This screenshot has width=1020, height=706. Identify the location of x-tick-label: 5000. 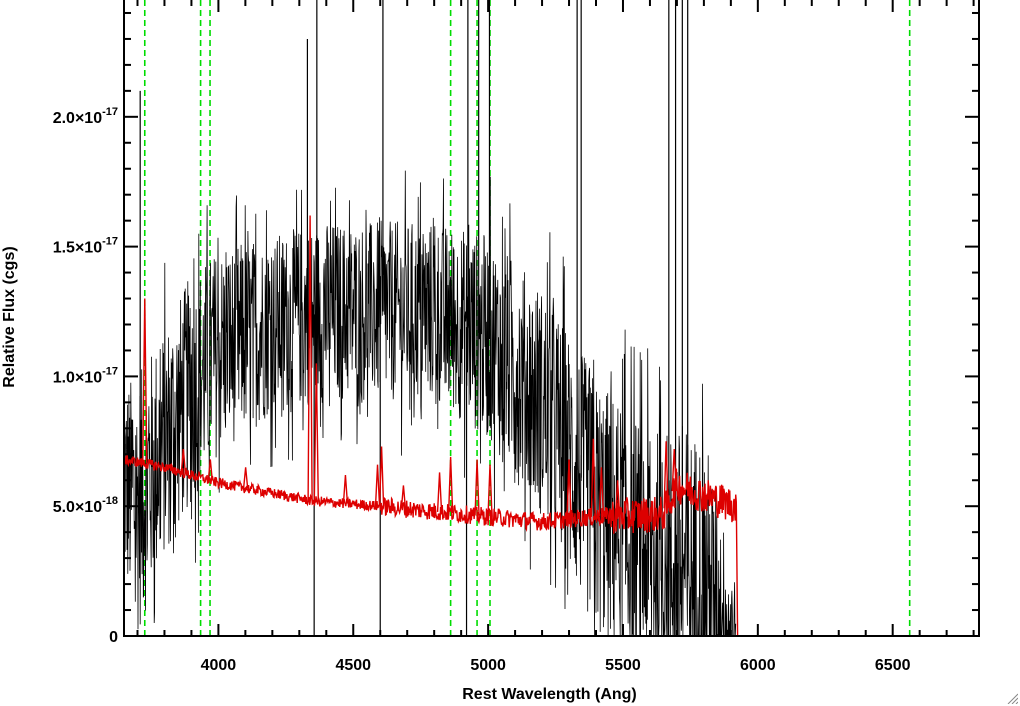
(488, 665).